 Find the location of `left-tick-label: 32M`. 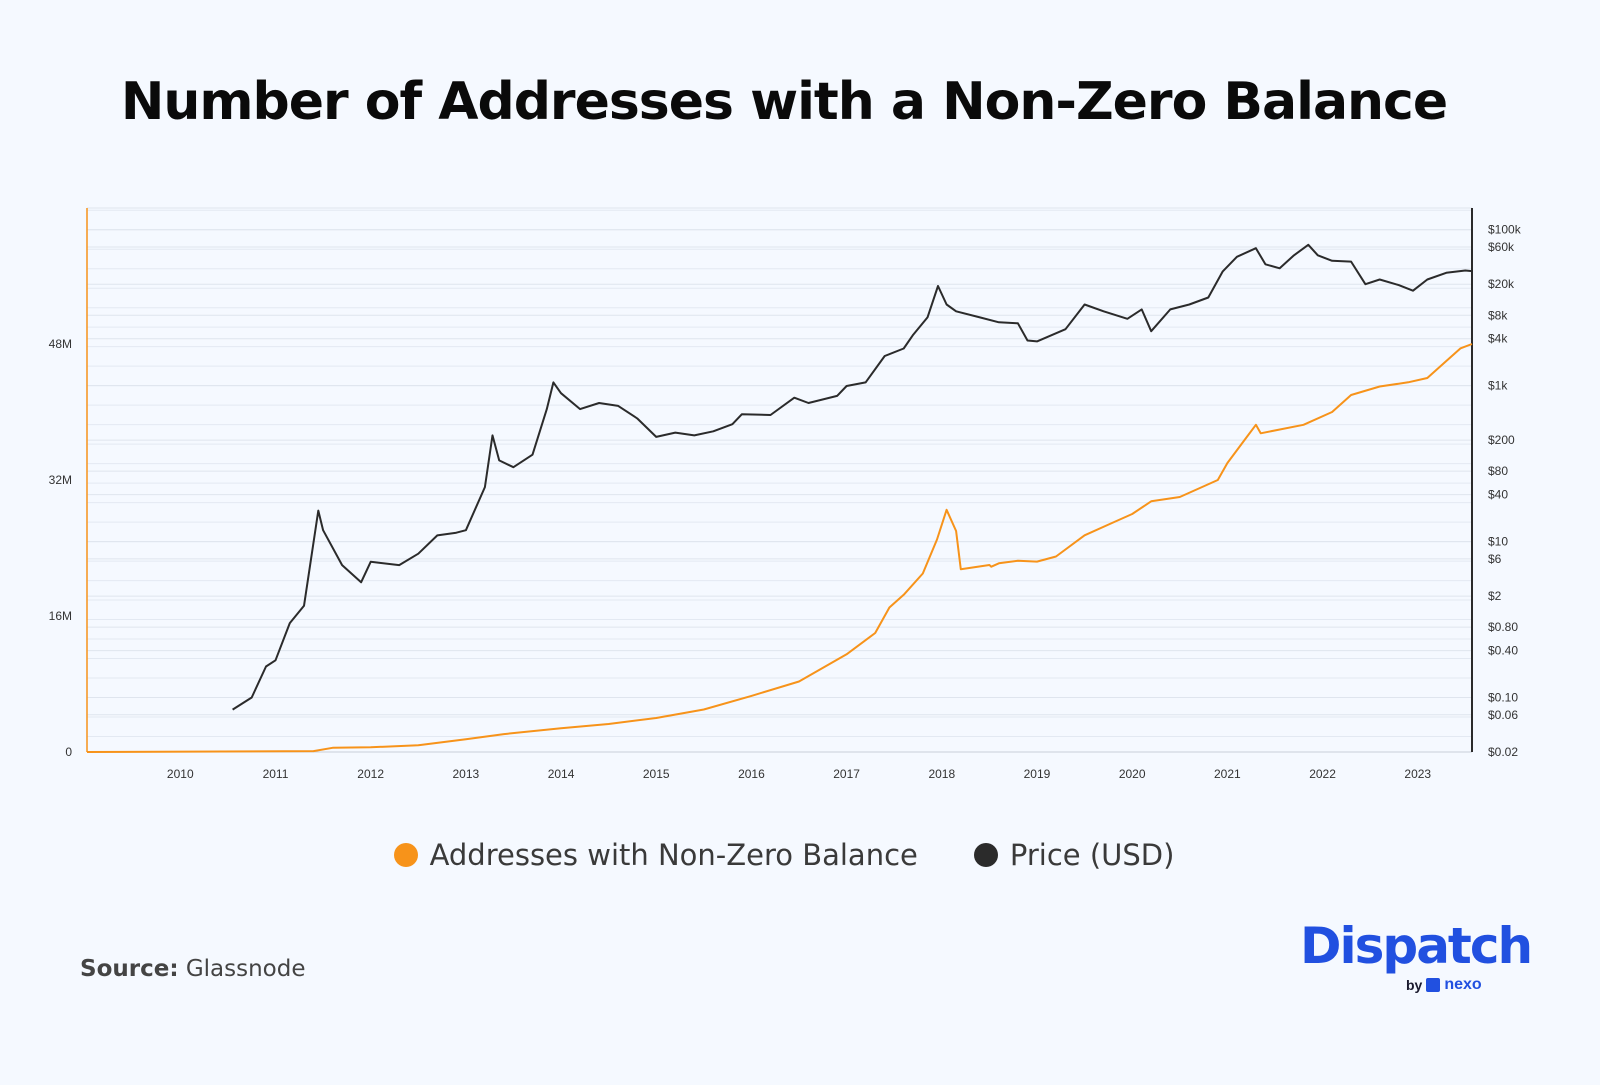

left-tick-label: 32M is located at coordinates (60, 480).